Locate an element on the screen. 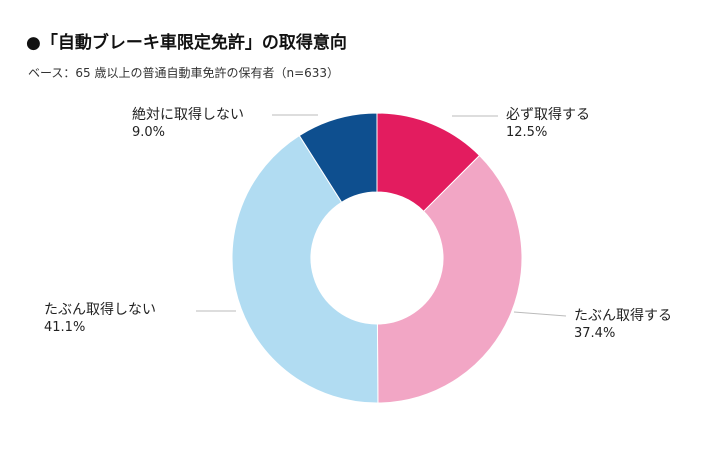 The width and height of the screenshot is (710, 473). value-label: 12.5% is located at coordinates (527, 132).